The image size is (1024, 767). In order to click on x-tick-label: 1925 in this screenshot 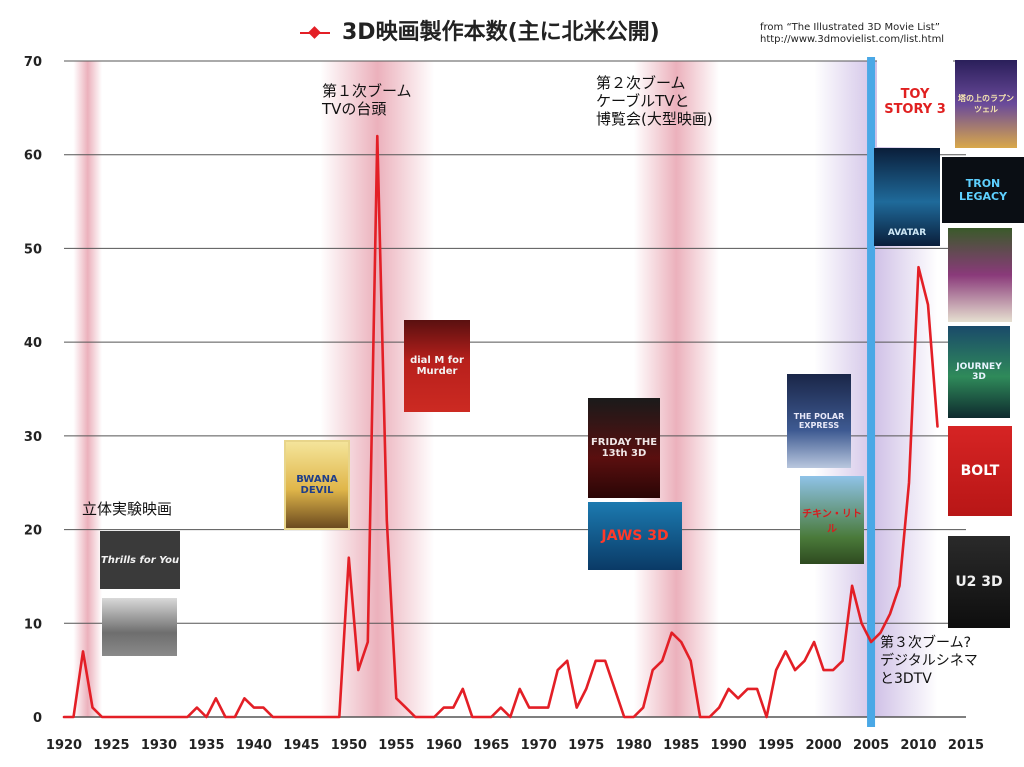, I will do `click(111, 745)`.